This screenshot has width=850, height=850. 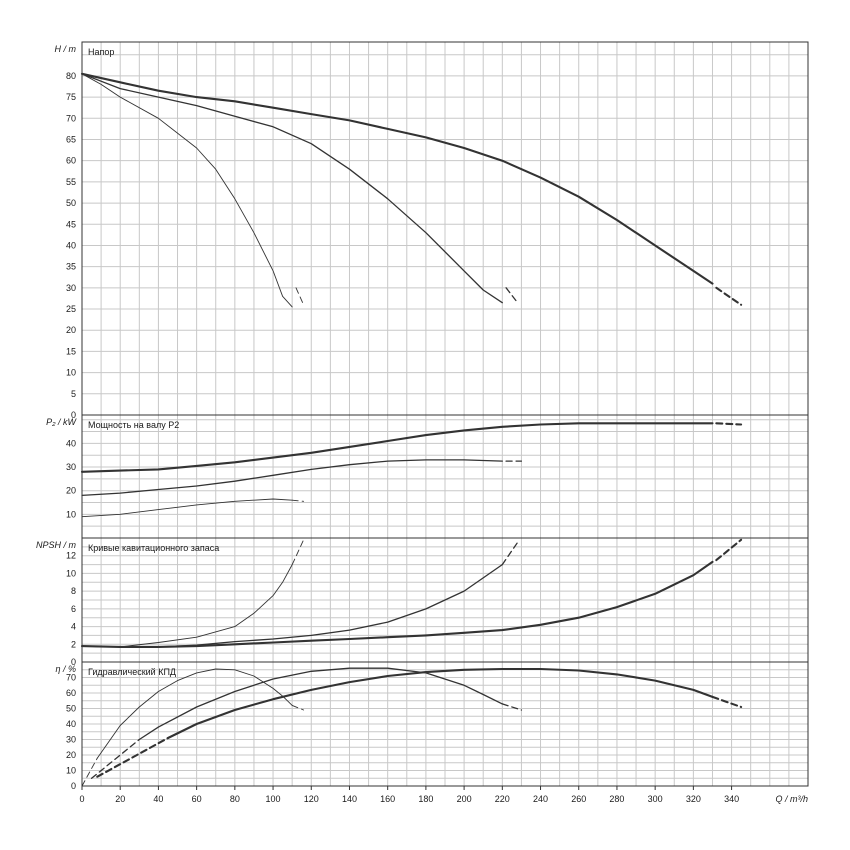 I want to click on x-tick-label: 200, so click(x=464, y=799).